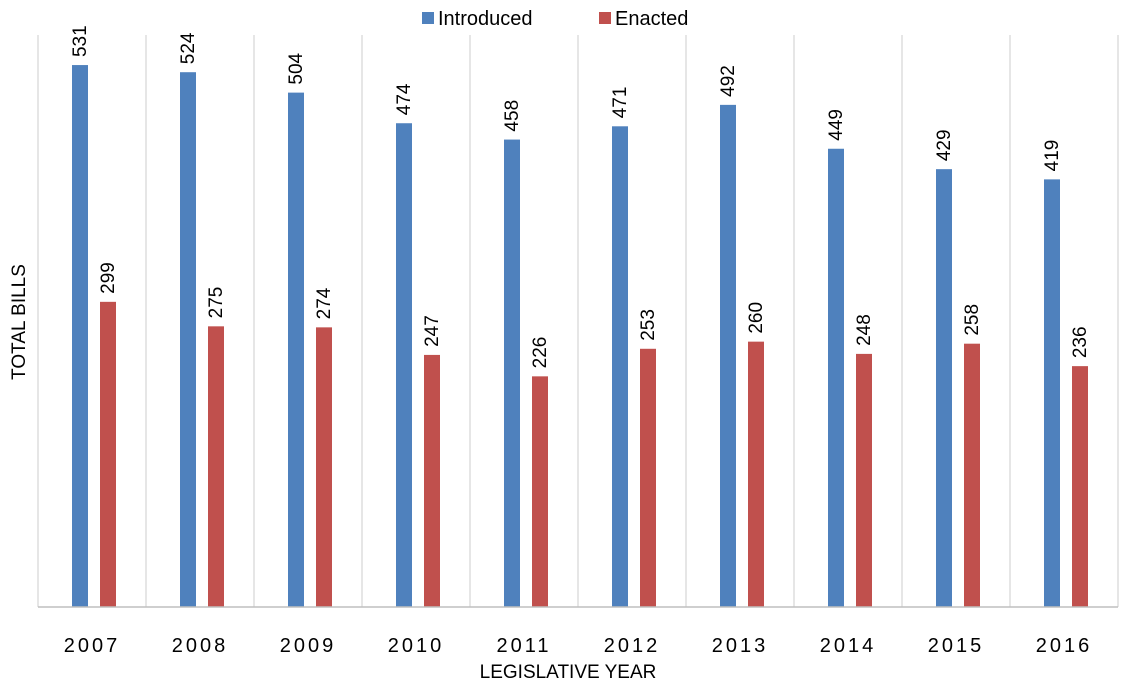 The width and height of the screenshot is (1128, 685). I want to click on bar-enacted-2007, so click(108, 454).